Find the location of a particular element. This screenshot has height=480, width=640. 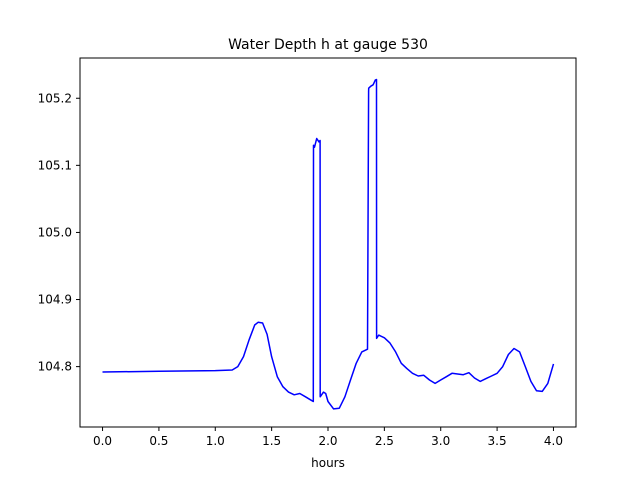

x-tick-label: 2.5 is located at coordinates (384, 441).